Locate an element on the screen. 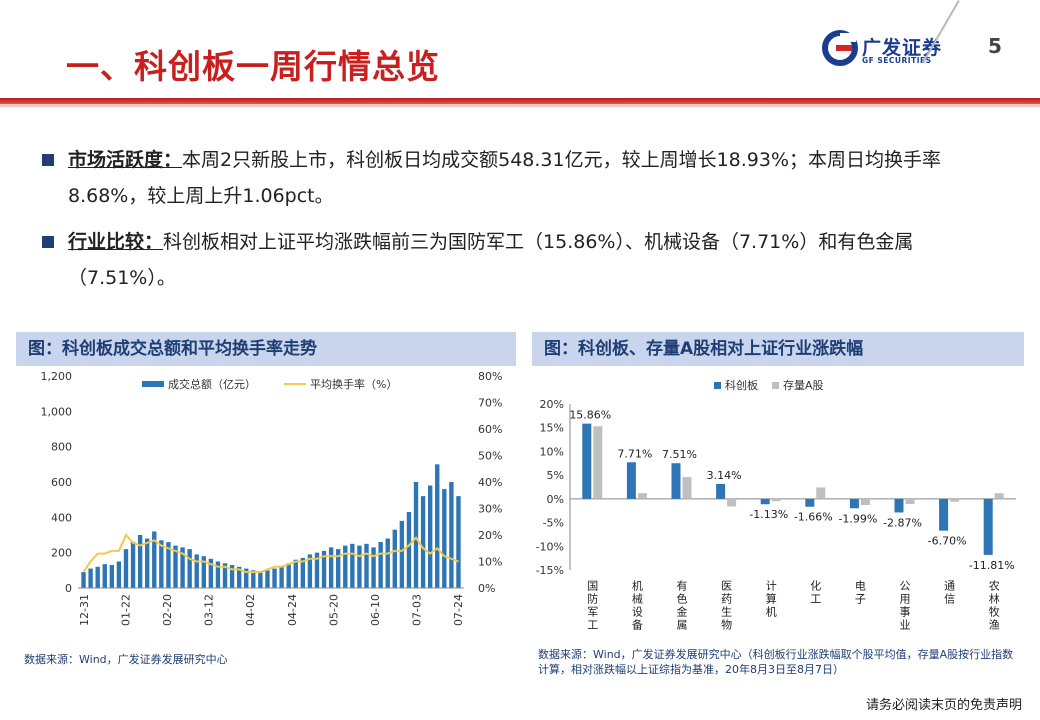  x-axis-category-label: 有色金属 is located at coordinates (681, 605).